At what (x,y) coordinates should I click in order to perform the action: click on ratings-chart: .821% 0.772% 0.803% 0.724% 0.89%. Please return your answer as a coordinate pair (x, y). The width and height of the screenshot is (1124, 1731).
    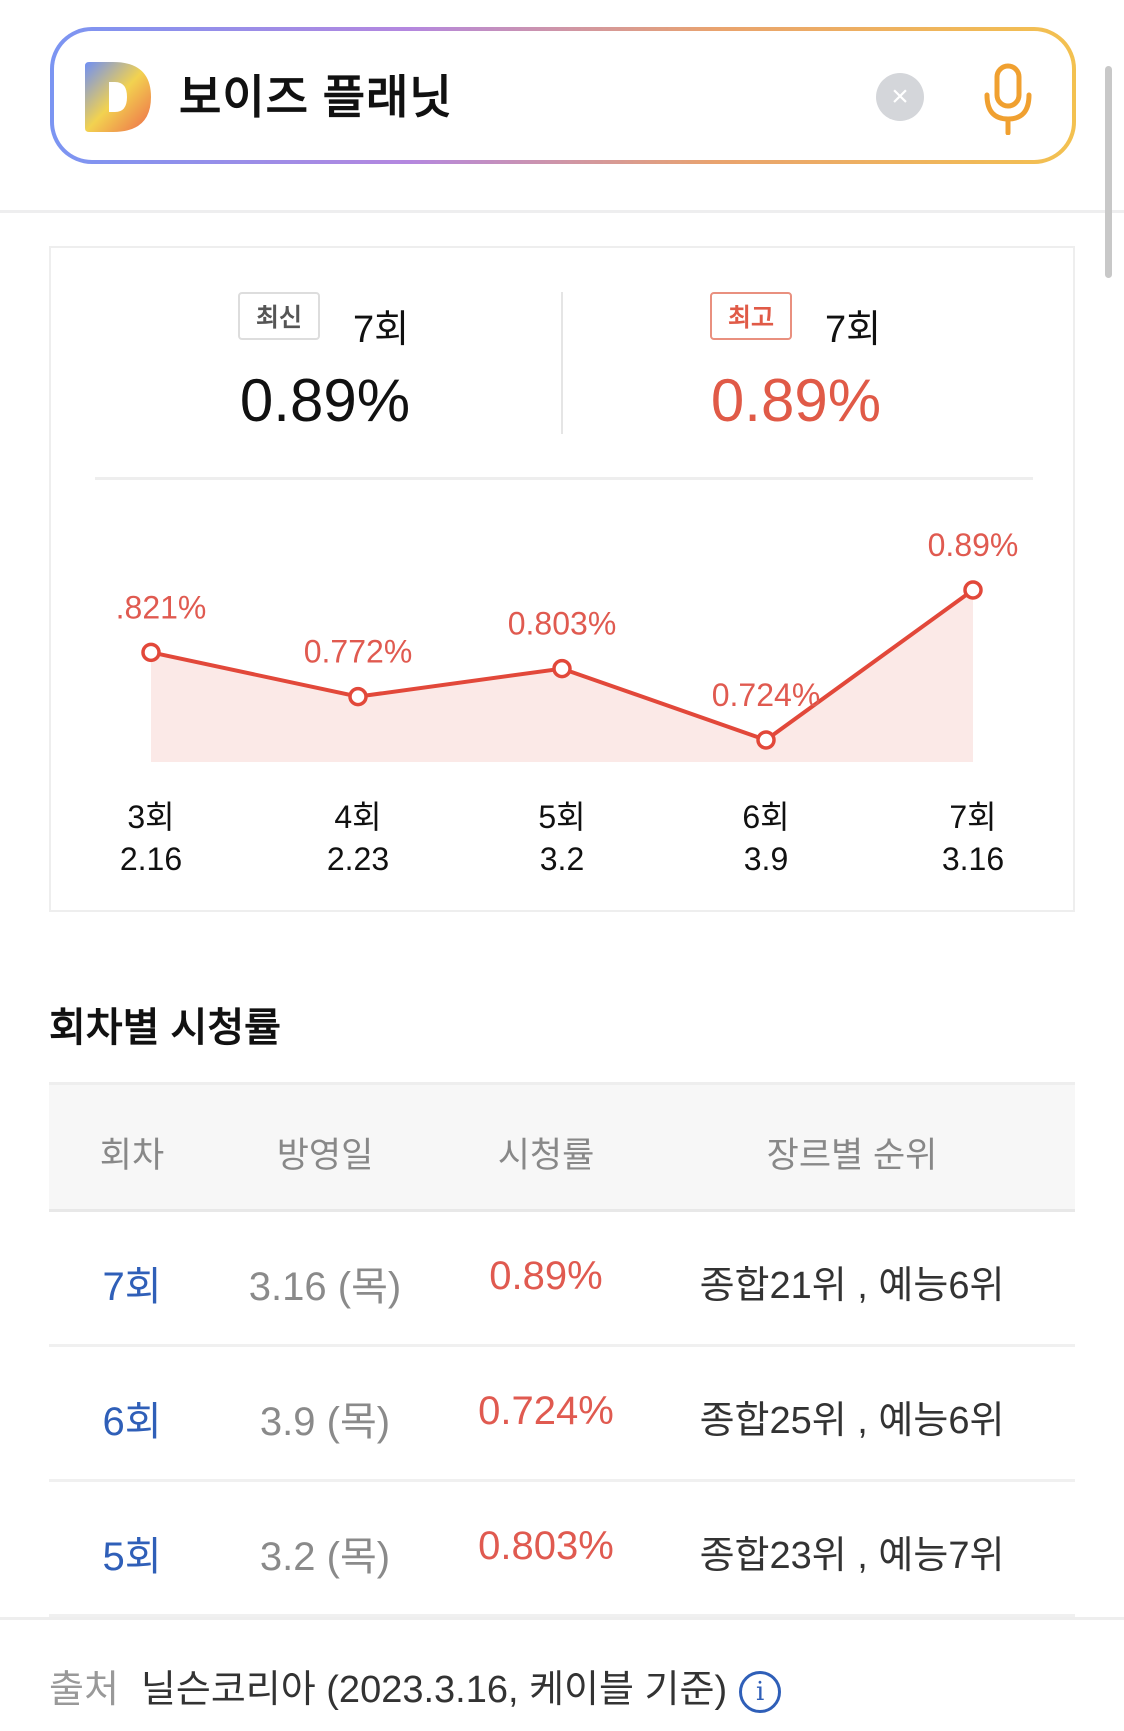
    Looking at the image, I should click on (567, 644).